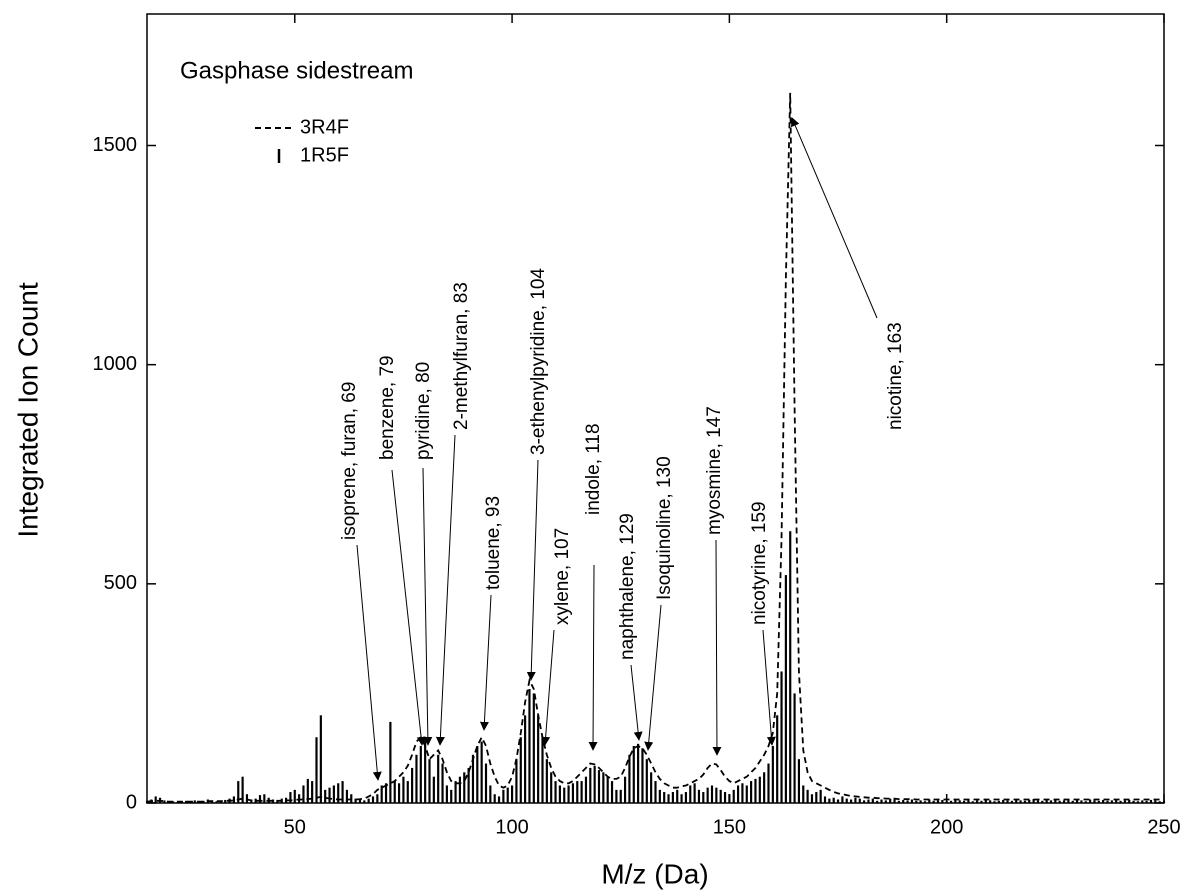 The width and height of the screenshot is (1186, 894). I want to click on annotation: indole, 118, so click(593, 469).